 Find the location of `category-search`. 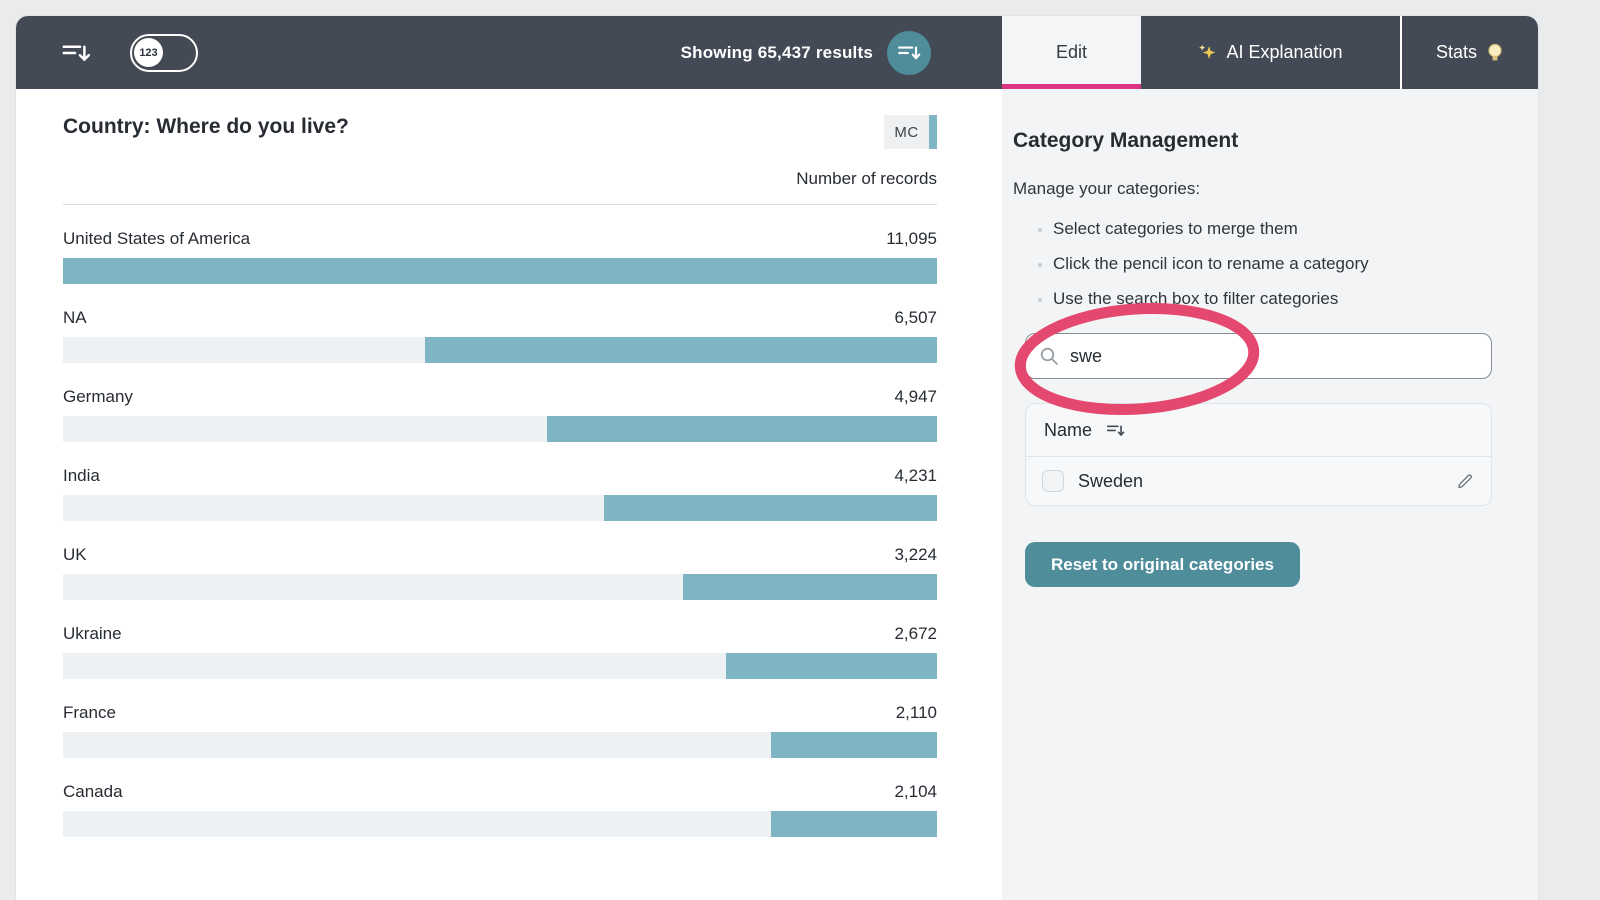

category-search is located at coordinates (1253, 359).